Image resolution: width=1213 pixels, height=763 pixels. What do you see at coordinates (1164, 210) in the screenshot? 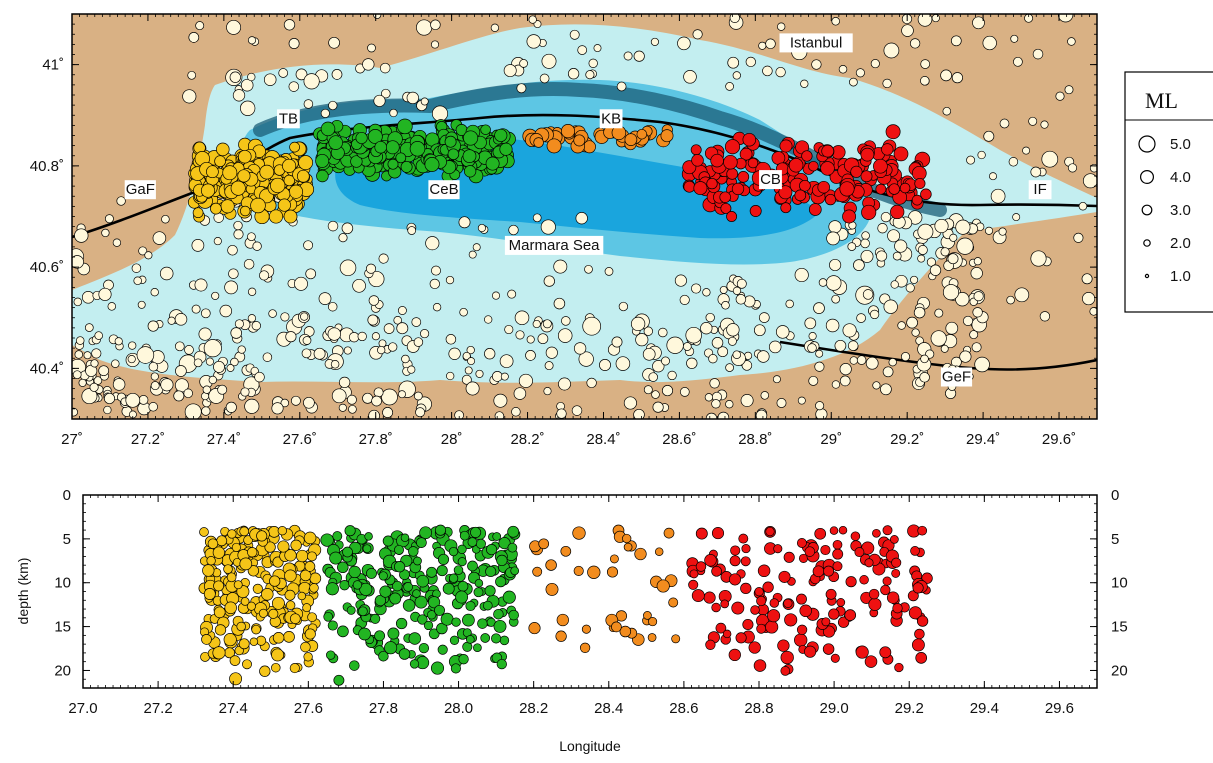
I see `legend-entries: 5.0 4.0 3.0 2.0 1.0` at bounding box center [1164, 210].